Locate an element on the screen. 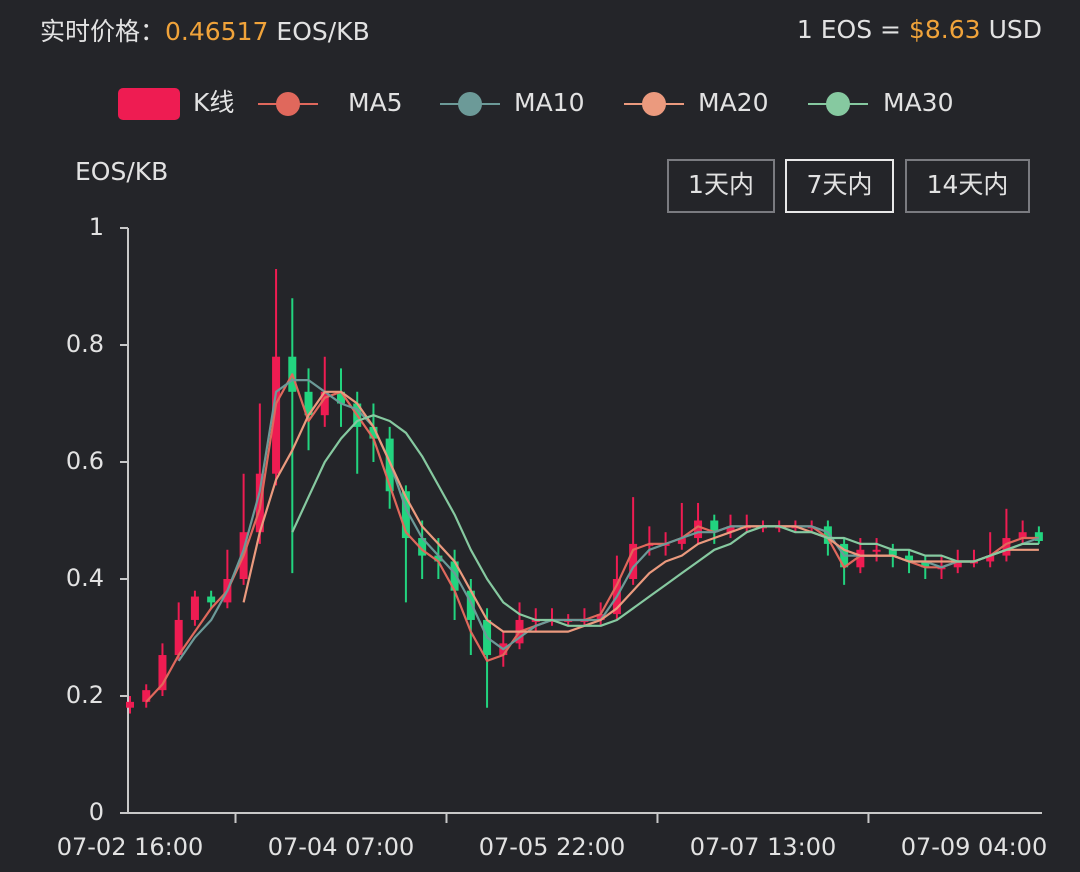  legend-label: MA5 is located at coordinates (375, 102).